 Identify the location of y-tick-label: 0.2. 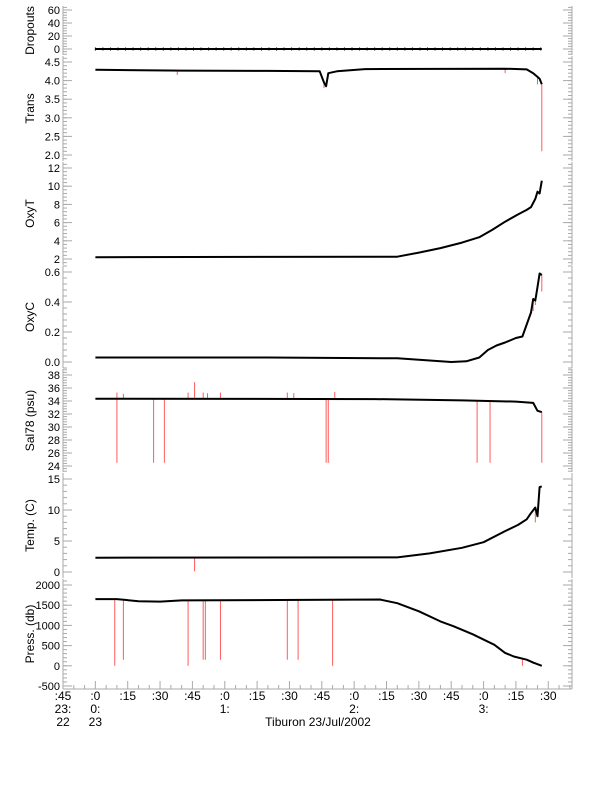
(52, 333).